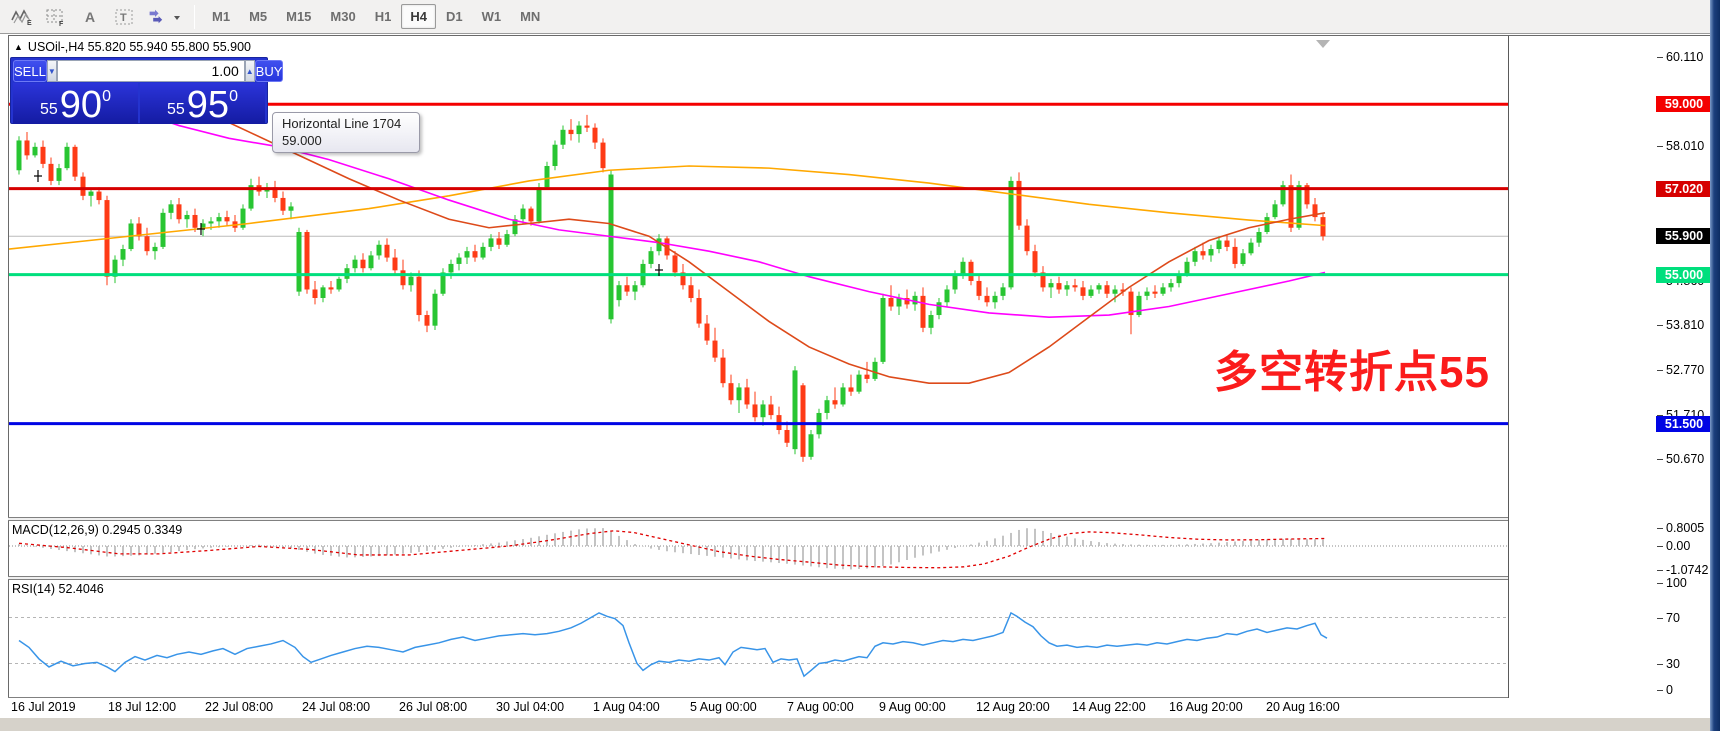 The width and height of the screenshot is (1720, 731). I want to click on buy-button: BUY, so click(269, 71).